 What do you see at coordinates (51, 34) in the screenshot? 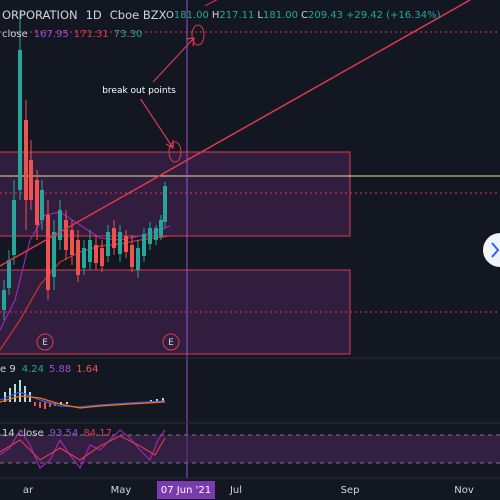
I see `text-part: 167.95` at bounding box center [51, 34].